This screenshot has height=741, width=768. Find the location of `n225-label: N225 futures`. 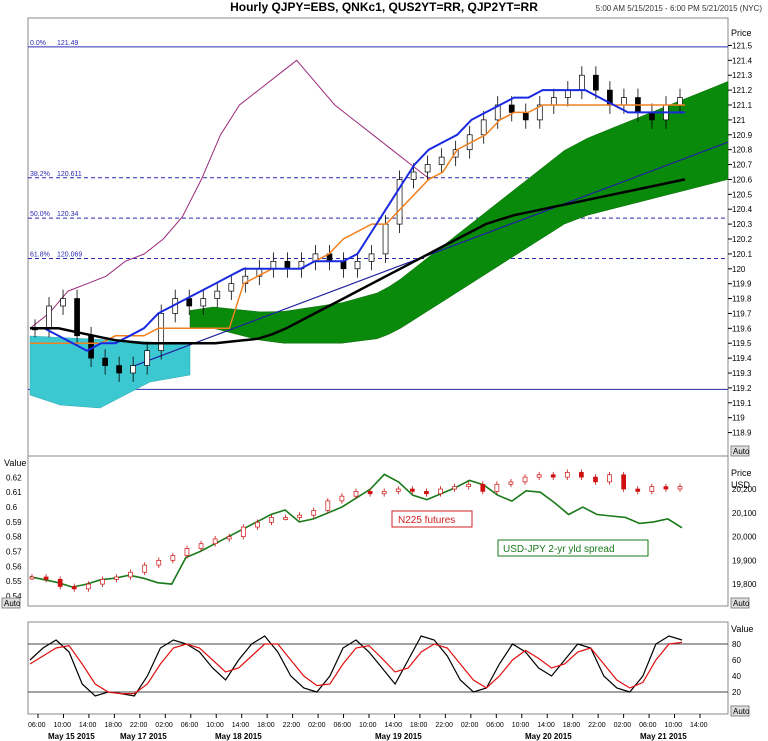

n225-label: N225 futures is located at coordinates (426, 520).